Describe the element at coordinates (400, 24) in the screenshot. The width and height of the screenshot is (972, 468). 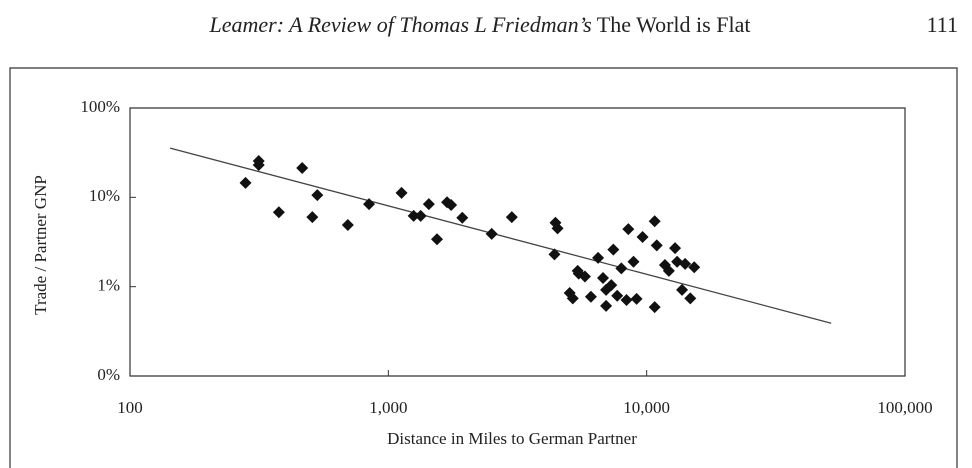
I see `running-head-italic: Leamer: A Review of Thomas L Friedman’s` at that location.